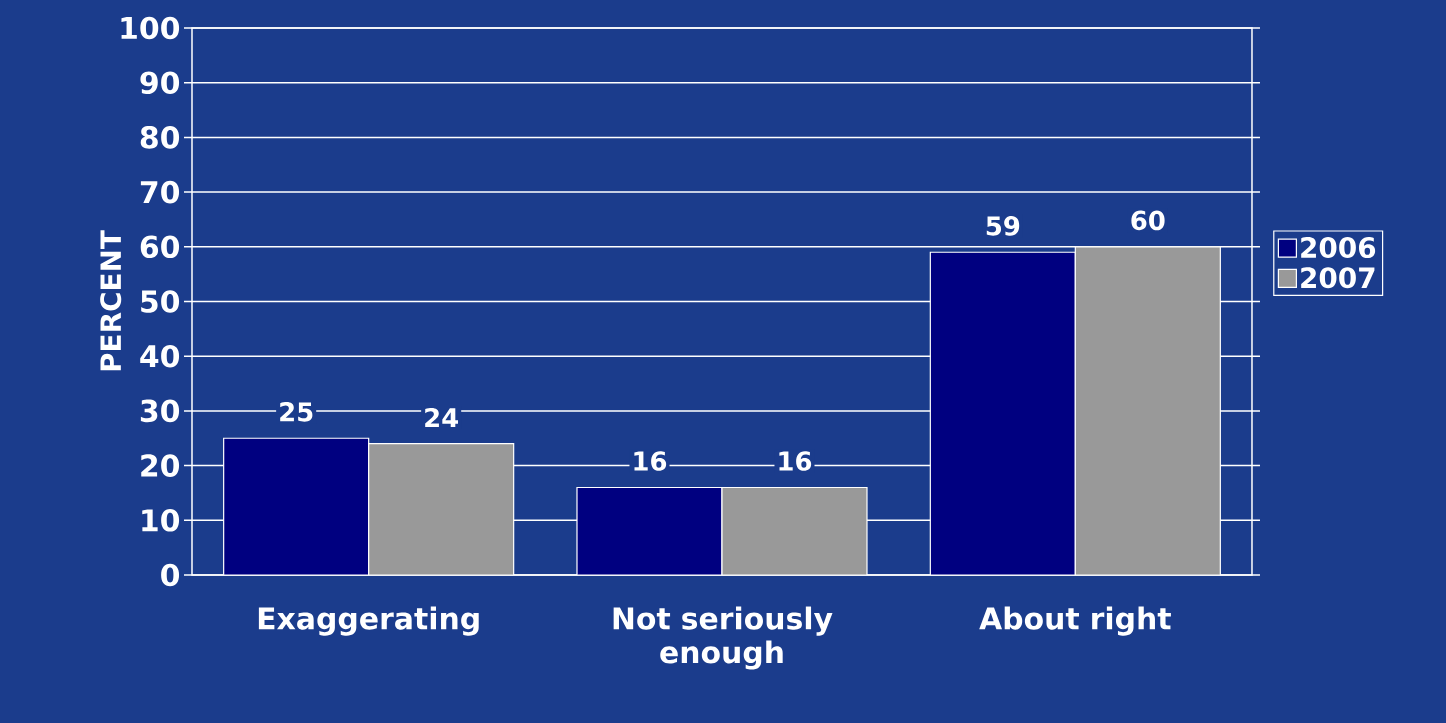 This screenshot has width=1446, height=723. Describe the element at coordinates (368, 621) in the screenshot. I see `x-tick-label: Exaggerating` at that location.